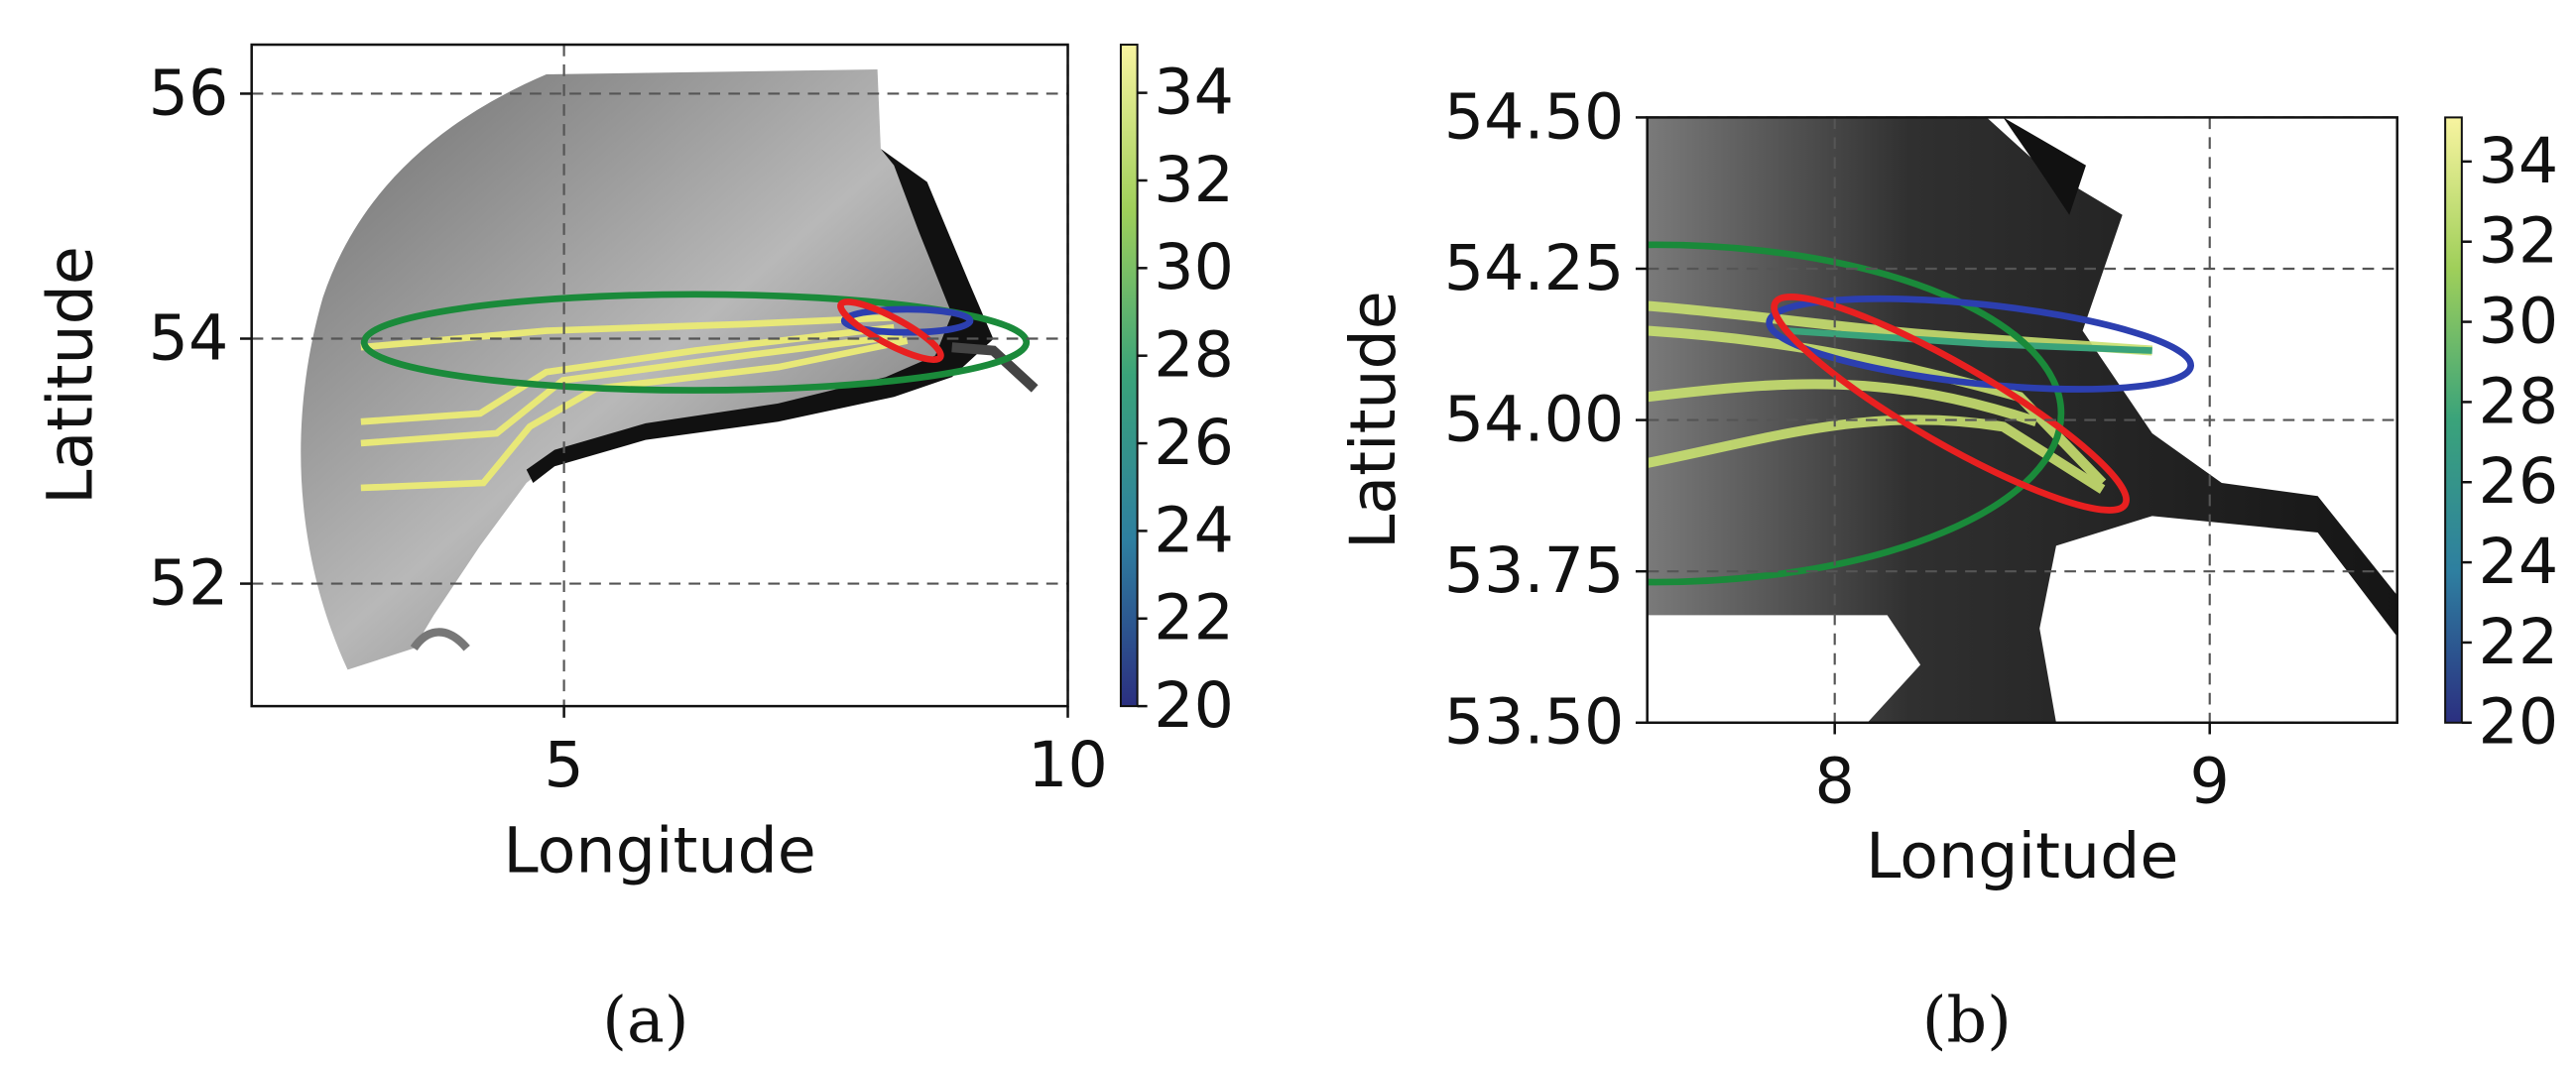  What do you see at coordinates (1534, 722) in the screenshot?
I see `y-tick-label: 53.50` at bounding box center [1534, 722].